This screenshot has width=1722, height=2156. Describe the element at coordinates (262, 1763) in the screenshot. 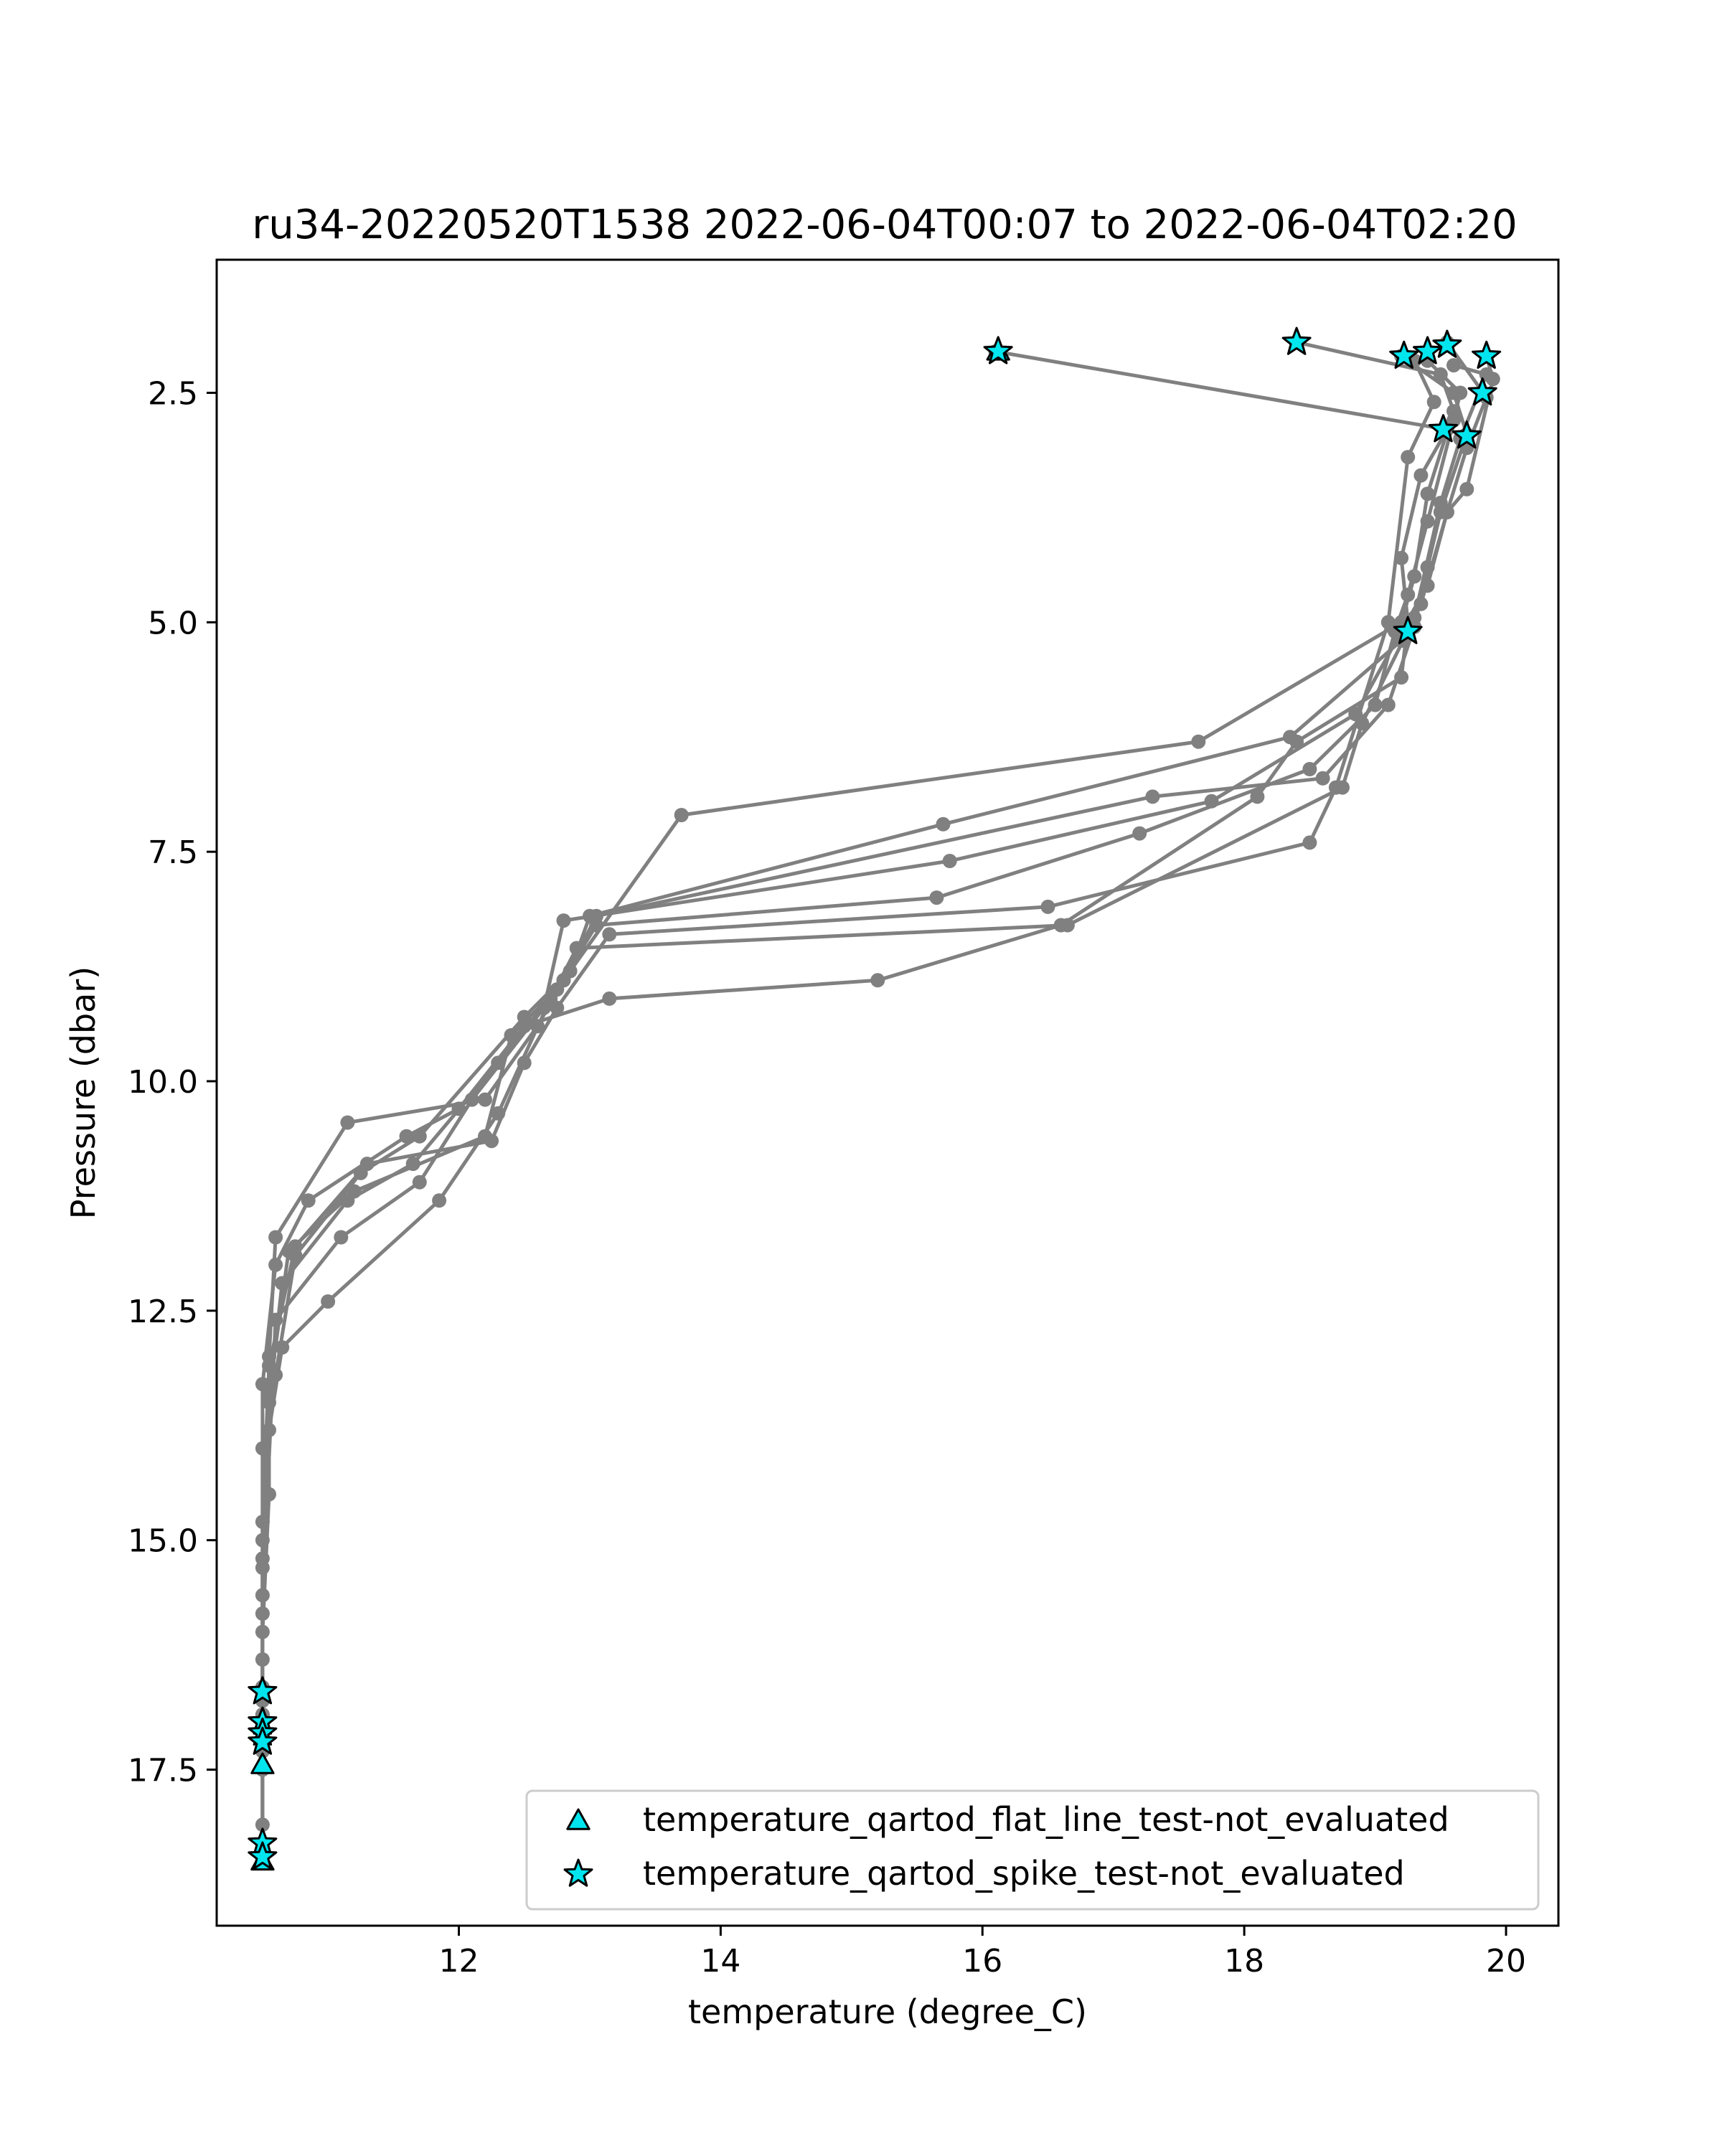

I see `flat-line-flag-marker` at that location.